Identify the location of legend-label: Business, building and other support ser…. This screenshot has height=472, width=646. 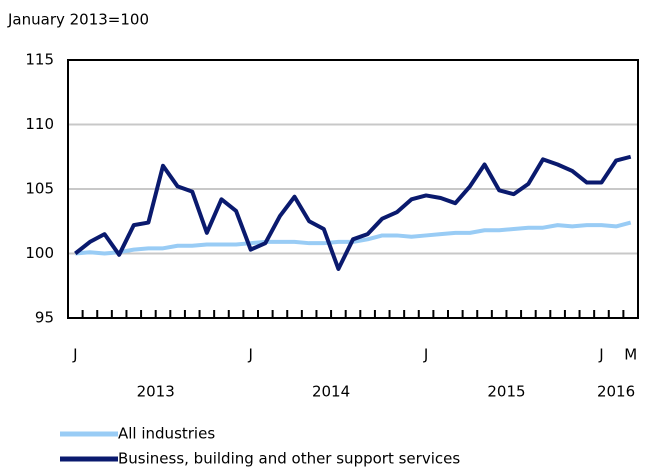
(289, 459).